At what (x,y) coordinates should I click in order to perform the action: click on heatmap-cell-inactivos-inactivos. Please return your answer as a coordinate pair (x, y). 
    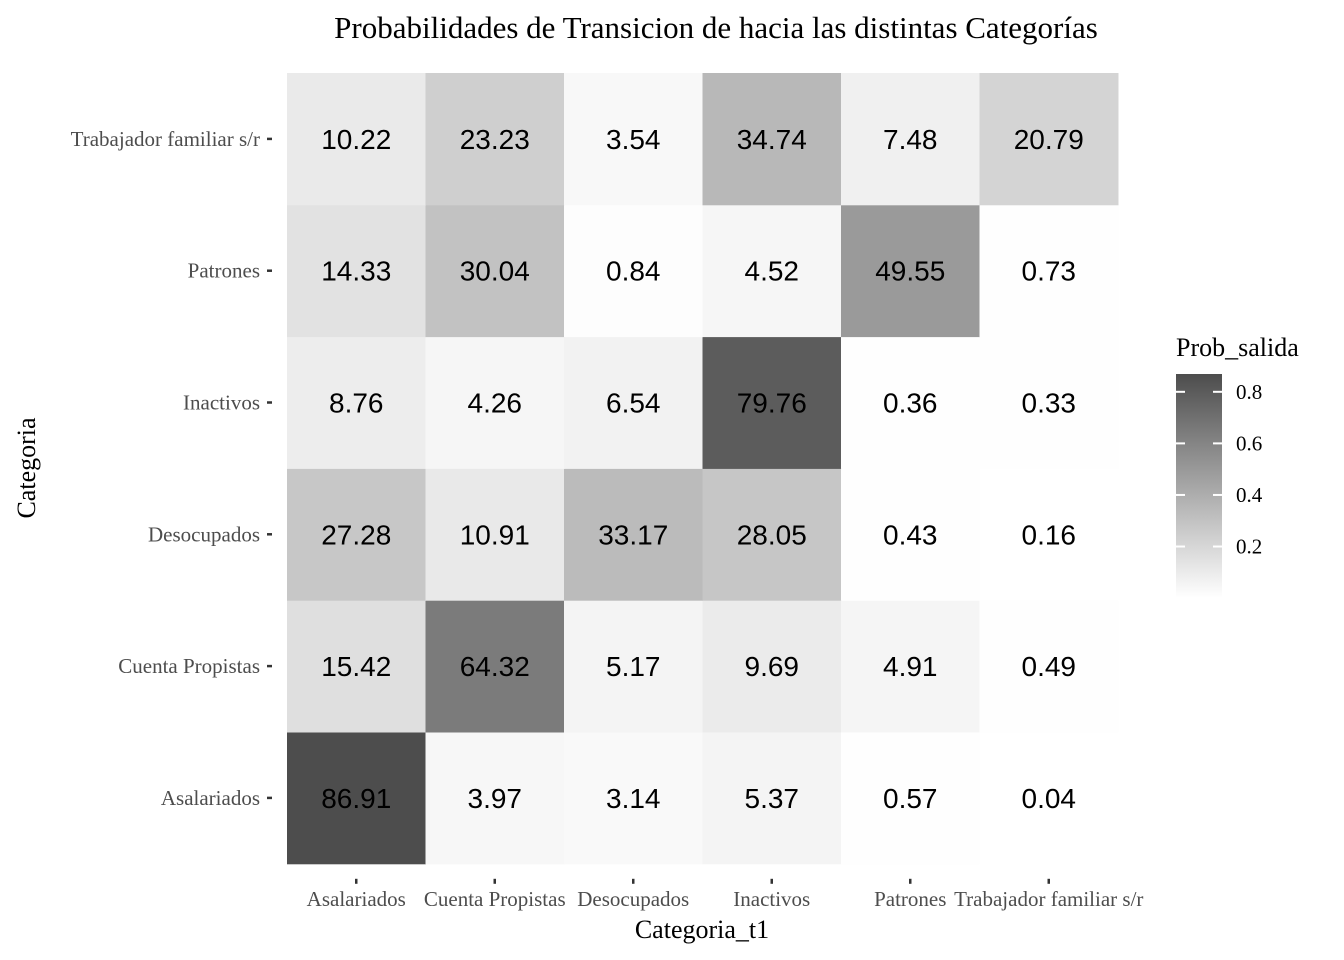
    Looking at the image, I should click on (772, 402).